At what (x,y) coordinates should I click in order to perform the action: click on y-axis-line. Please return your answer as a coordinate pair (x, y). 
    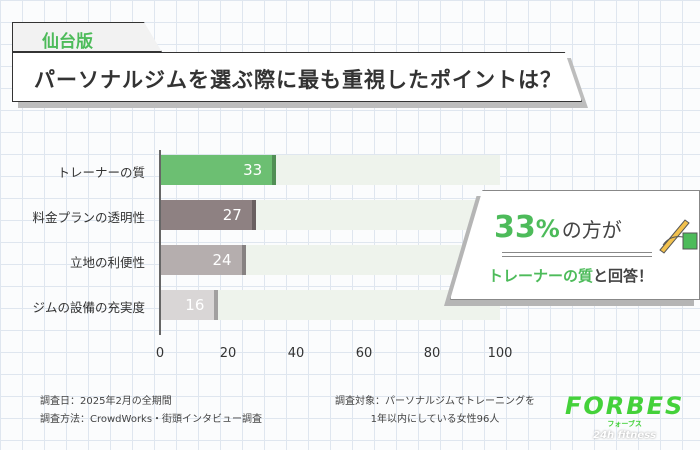
    Looking at the image, I should click on (160, 242).